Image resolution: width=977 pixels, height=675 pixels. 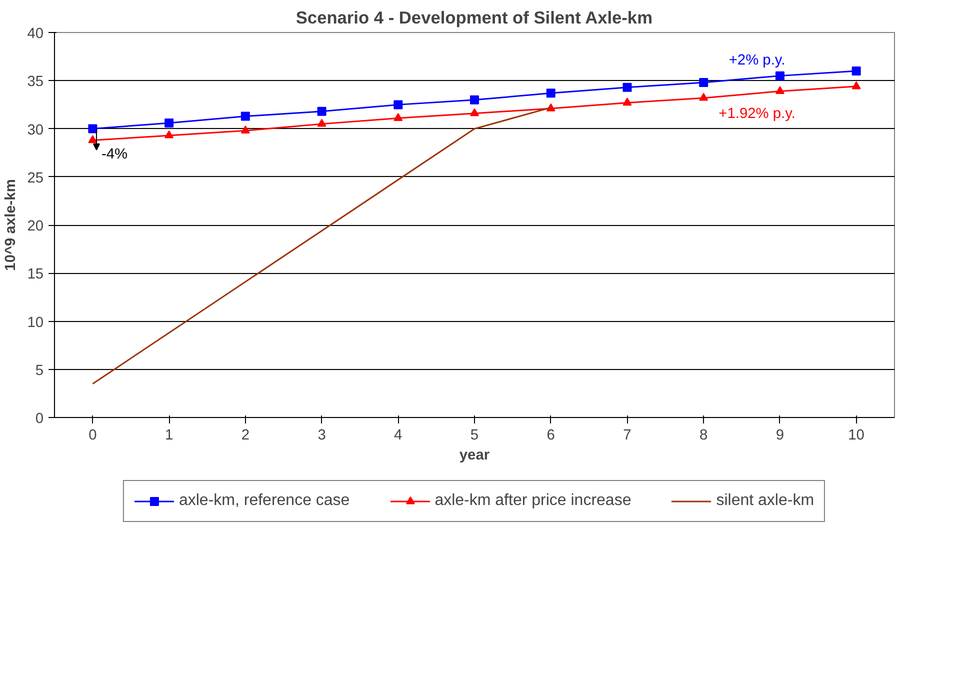 What do you see at coordinates (35, 130) in the screenshot?
I see `y-tick-label: 30` at bounding box center [35, 130].